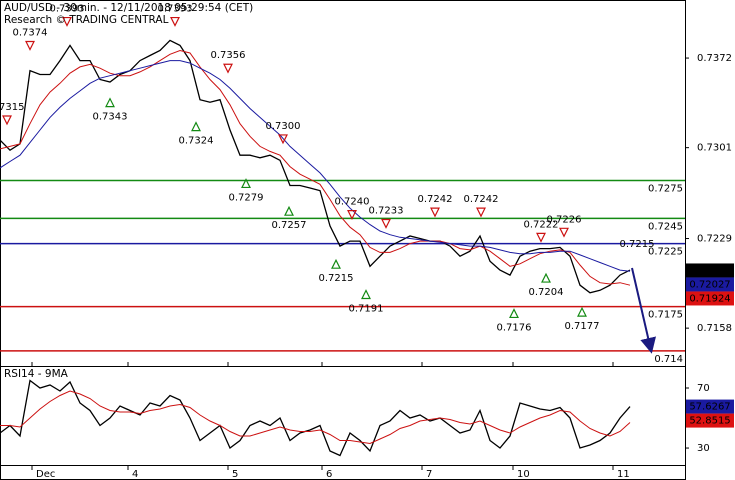 This screenshot has height=480, width=735. What do you see at coordinates (665, 252) in the screenshot?
I see `level-label: 0.7225` at bounding box center [665, 252].